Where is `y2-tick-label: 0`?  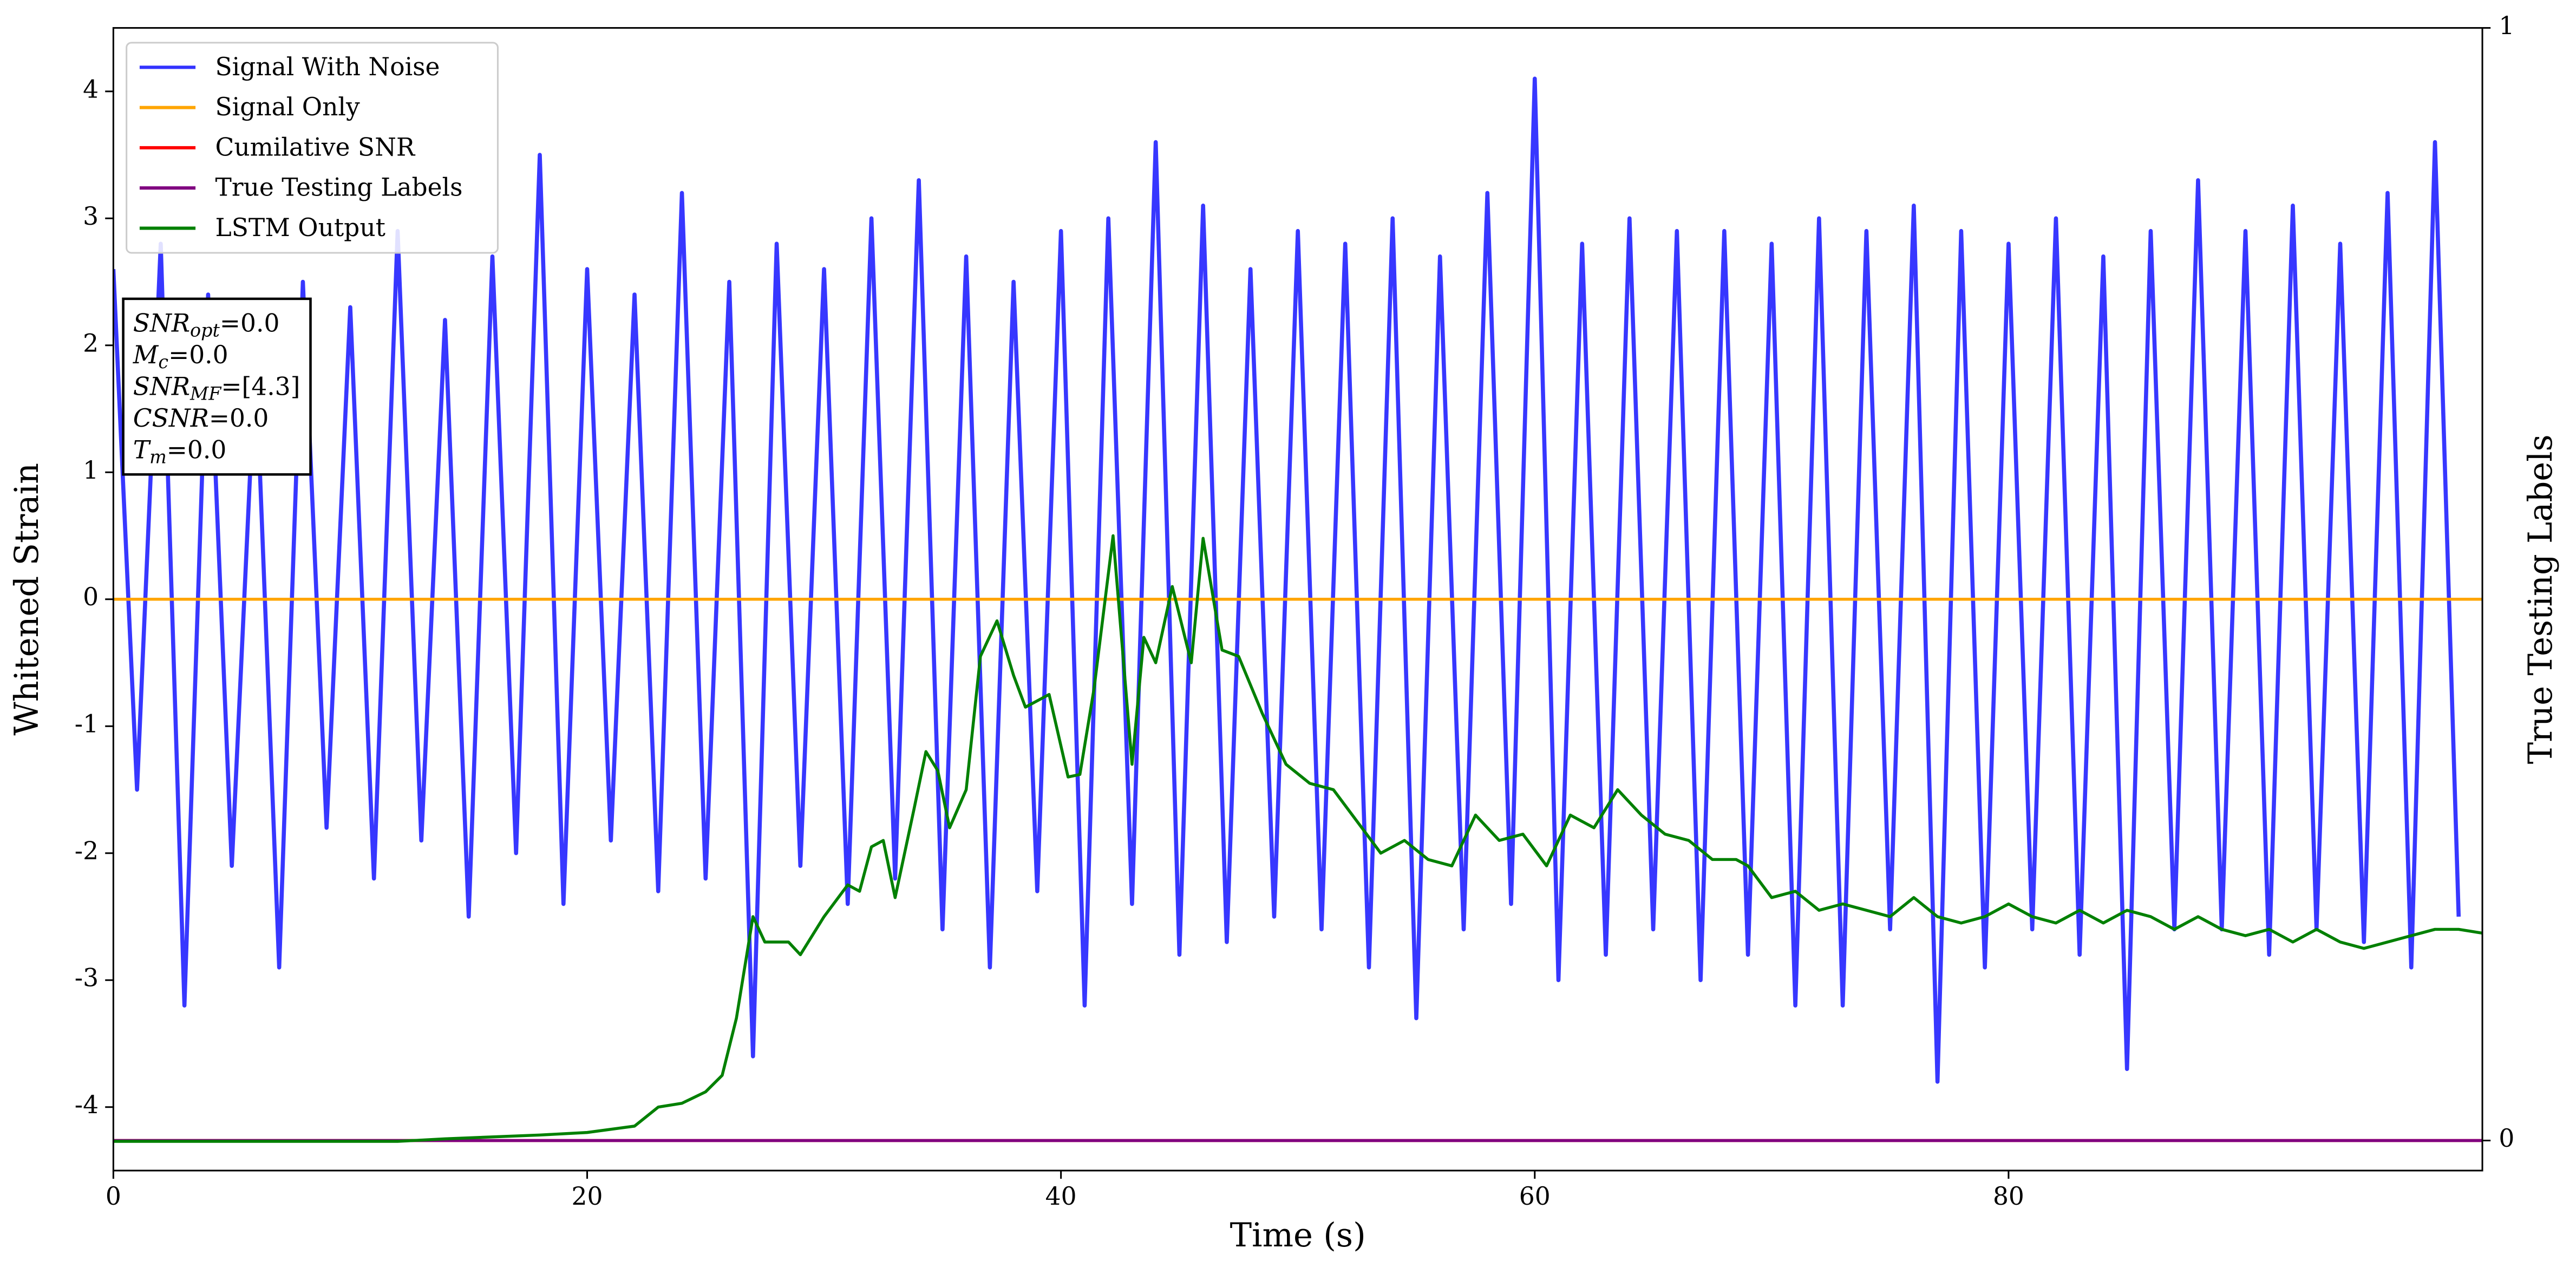 y2-tick-label: 0 is located at coordinates (2507, 1138).